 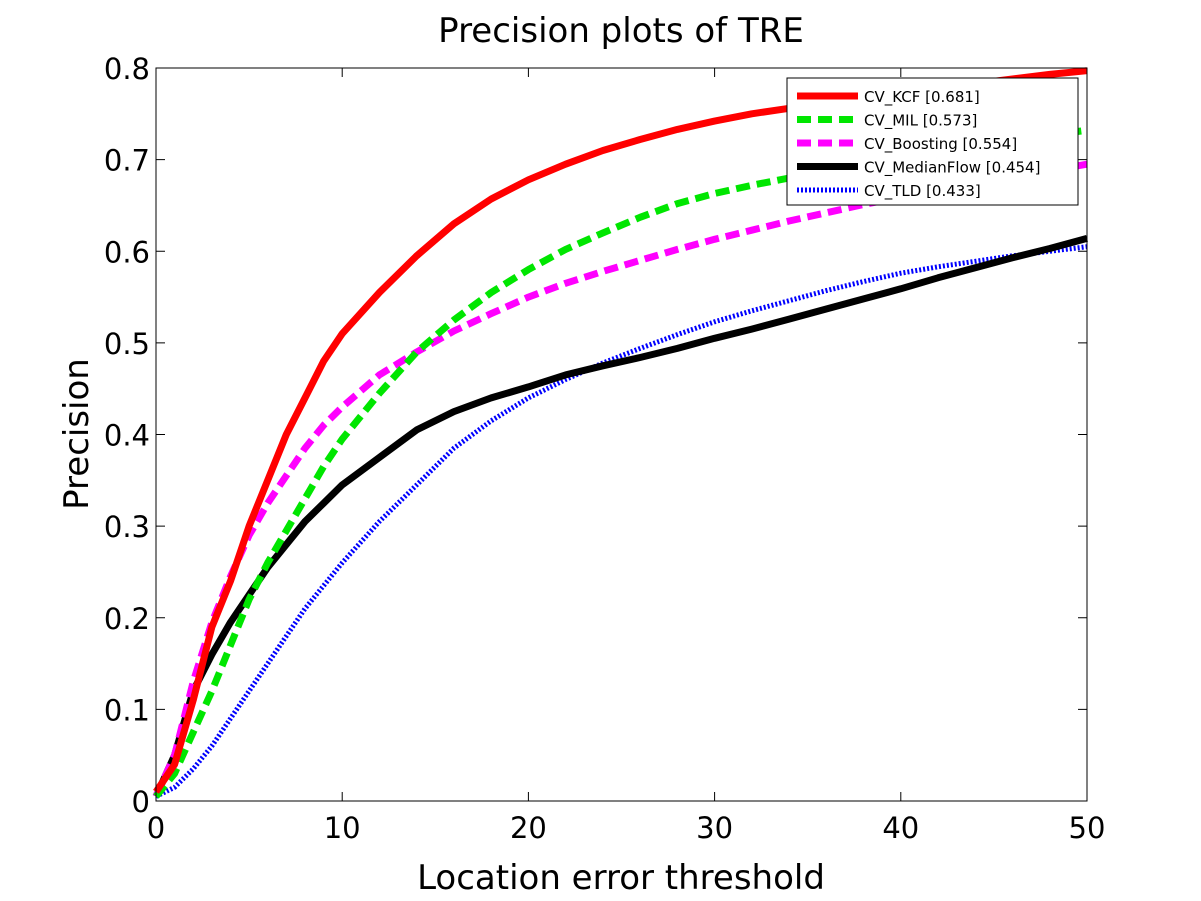 What do you see at coordinates (141, 802) in the screenshot?
I see `y-tick-label: 0` at bounding box center [141, 802].